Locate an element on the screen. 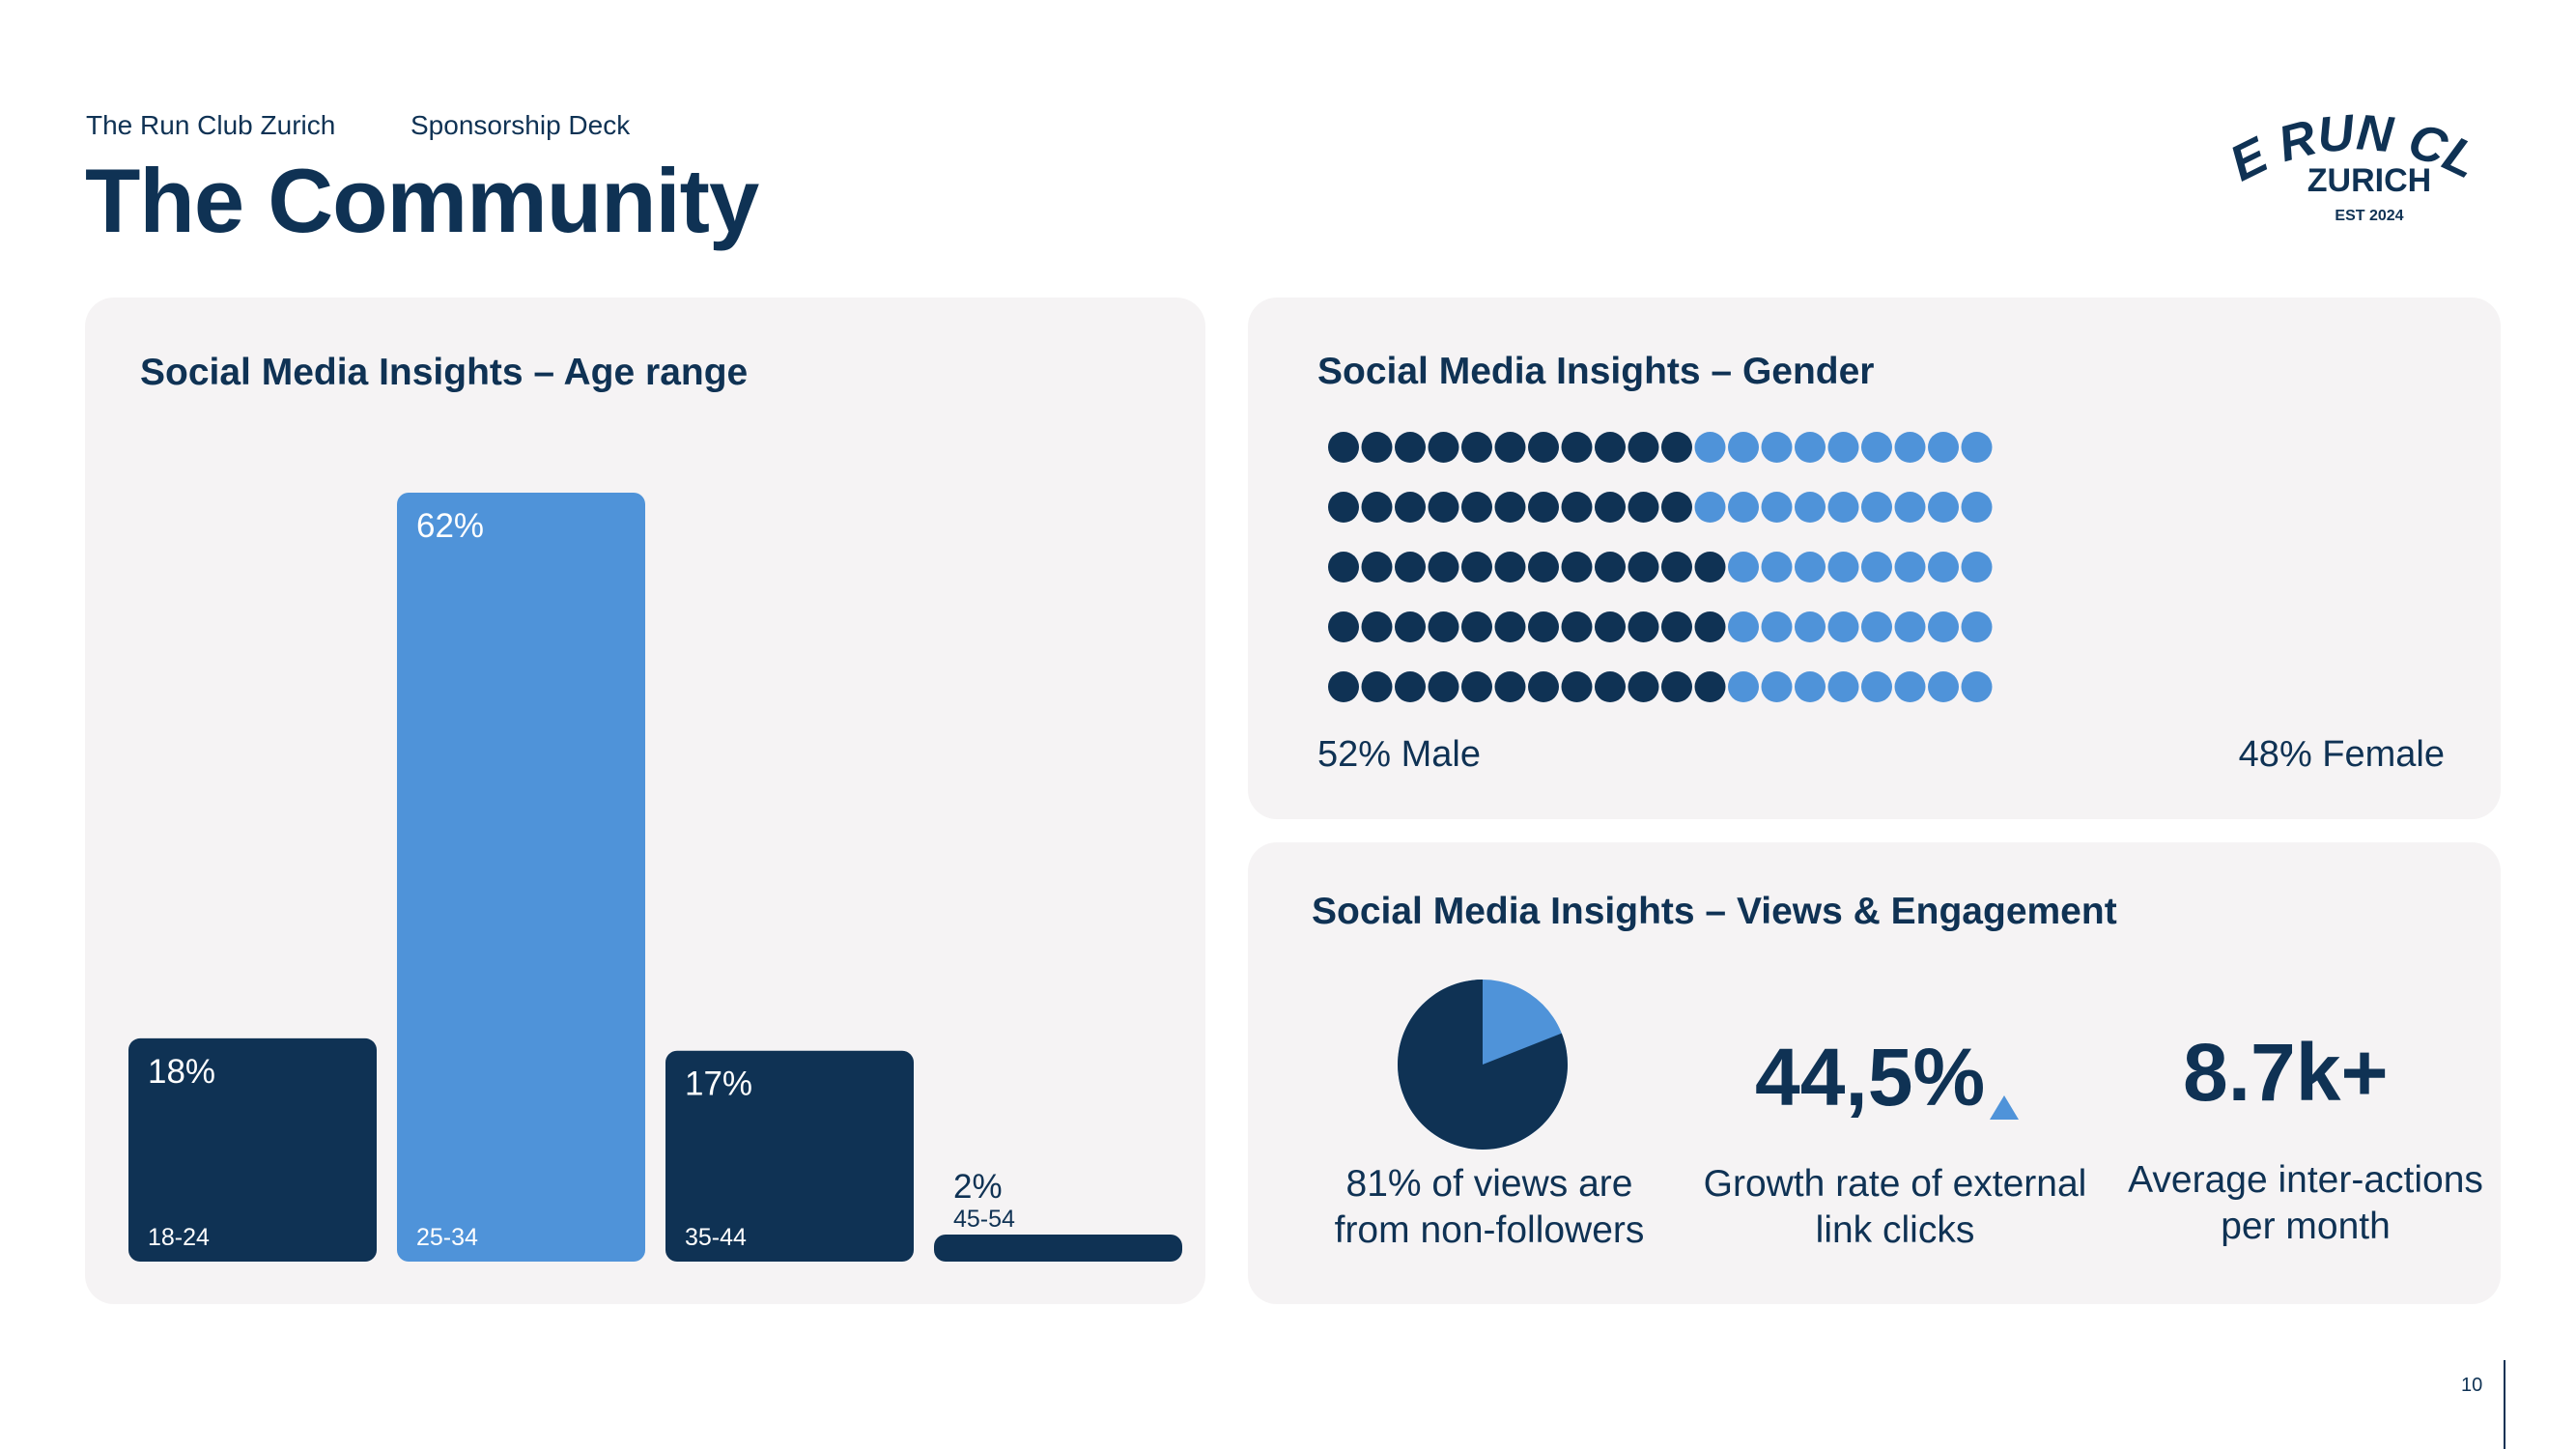  pie-non-followers-slice is located at coordinates (1482, 1065).